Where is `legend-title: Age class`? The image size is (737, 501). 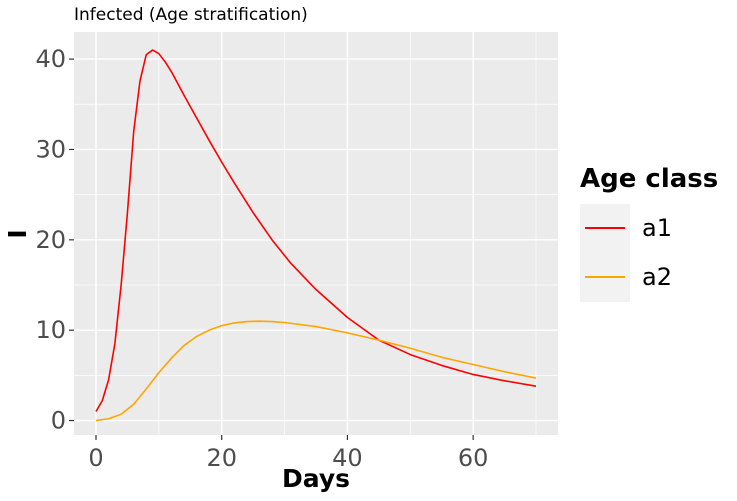
legend-title: Age class is located at coordinates (649, 179).